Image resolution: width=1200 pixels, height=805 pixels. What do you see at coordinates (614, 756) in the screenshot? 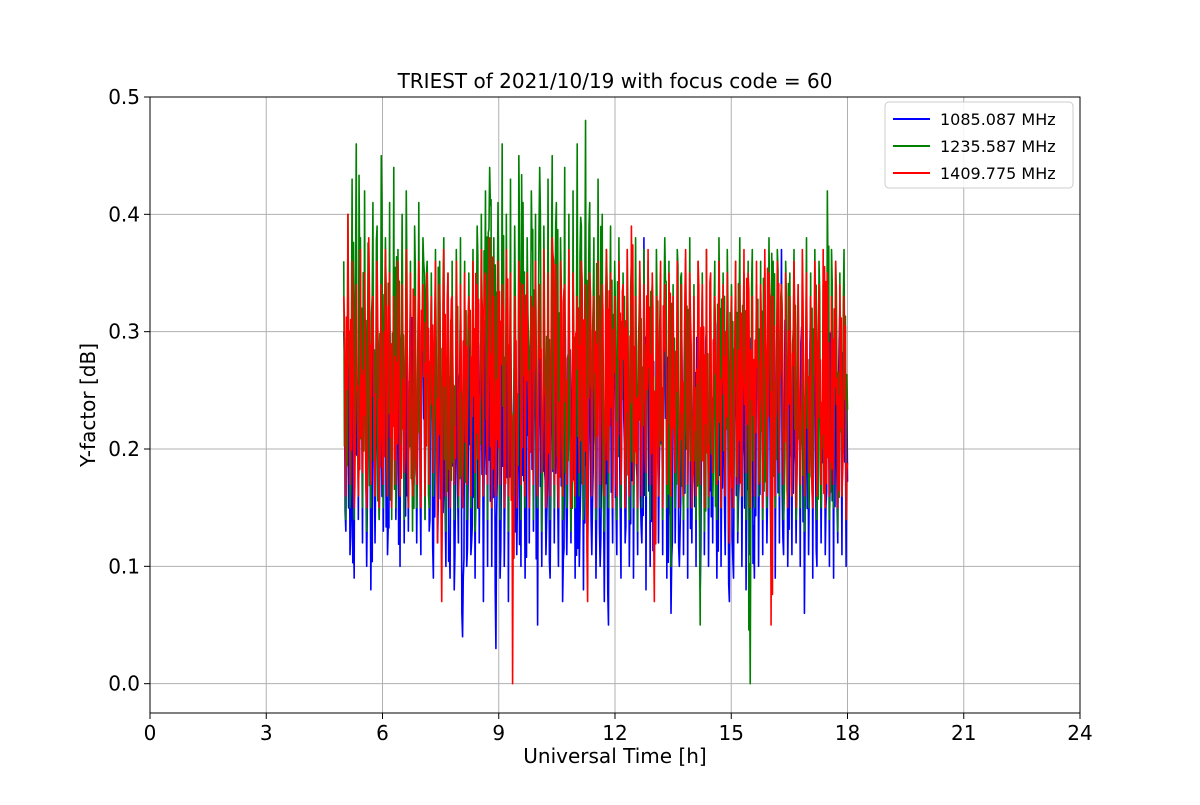
I see `x-axis-label: Universal Time [h]` at bounding box center [614, 756].